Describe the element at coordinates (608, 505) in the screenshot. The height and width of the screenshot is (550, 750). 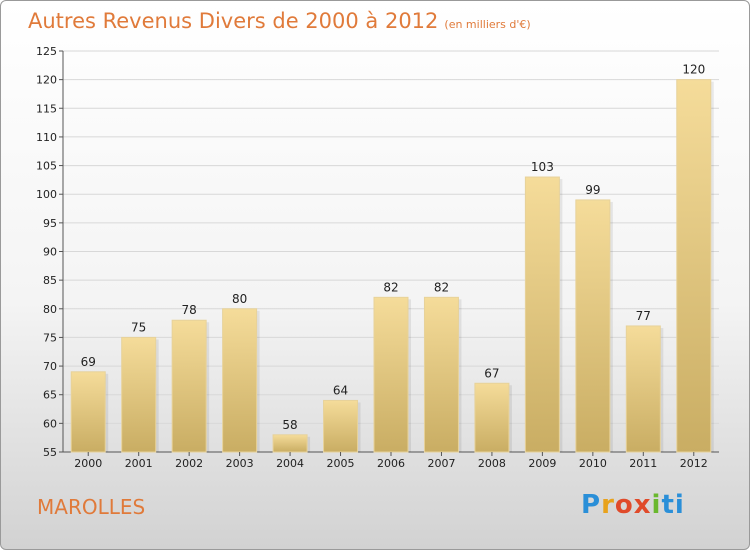
I see `logo-letter: r` at that location.